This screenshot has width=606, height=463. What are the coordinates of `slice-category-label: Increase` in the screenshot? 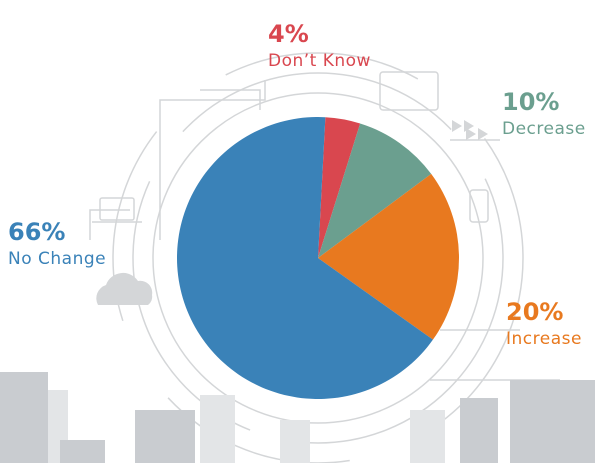 It's located at (544, 339).